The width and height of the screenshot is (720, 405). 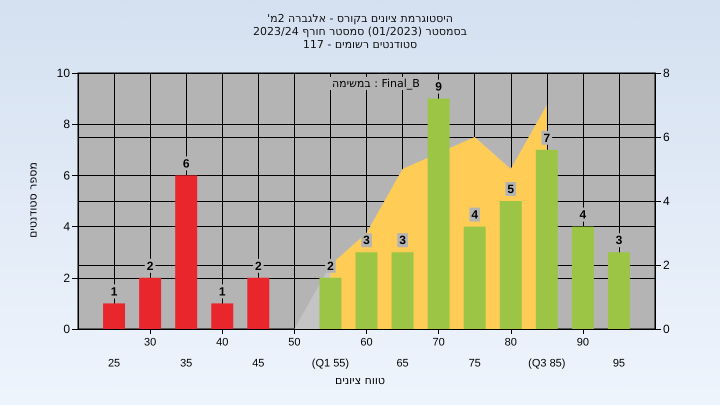 I want to click on chart-subtitle: בסמסטר (01/2023) סמסטר חורף 2023/24 סטודנטים רשומים - 117, so click(x=360, y=38).